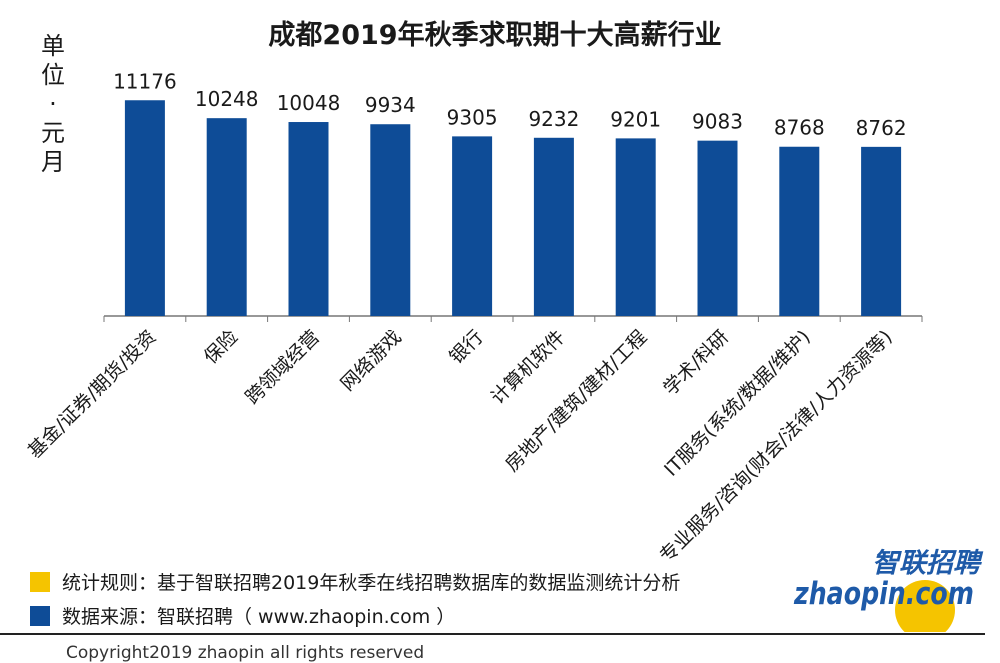  What do you see at coordinates (53, 133) in the screenshot?
I see `y-unit-char: 元` at bounding box center [53, 133].